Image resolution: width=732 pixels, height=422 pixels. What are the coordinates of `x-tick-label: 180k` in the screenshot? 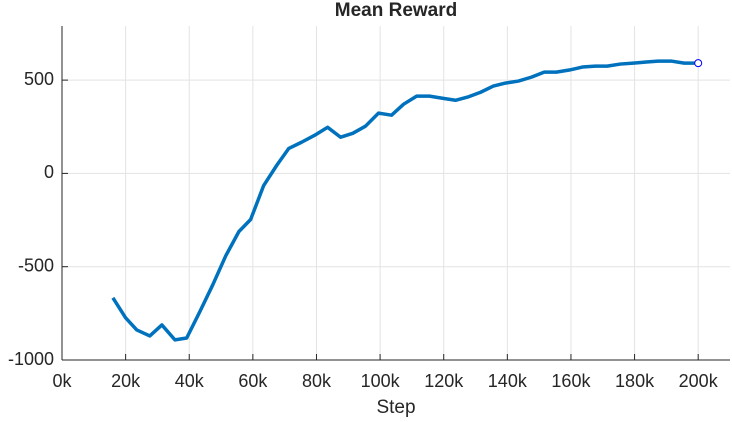 It's located at (635, 381).